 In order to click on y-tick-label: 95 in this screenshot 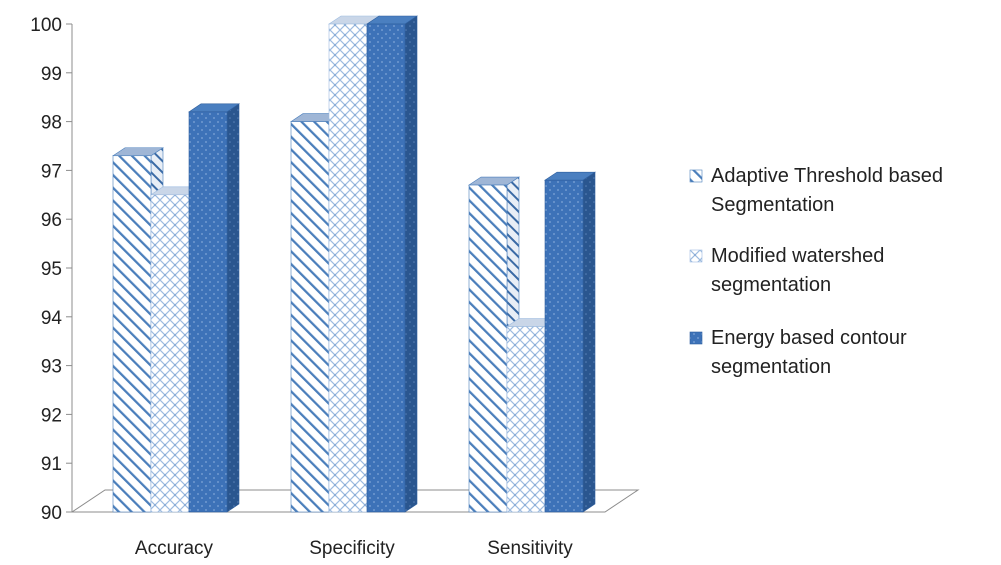, I will do `click(51, 269)`.